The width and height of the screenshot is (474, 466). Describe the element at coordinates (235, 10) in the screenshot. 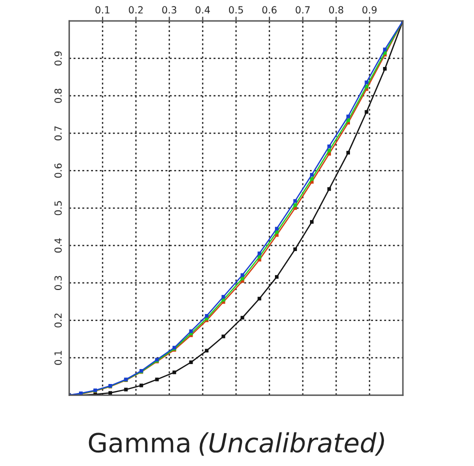

I see `x-tick-label: 0.5` at that location.